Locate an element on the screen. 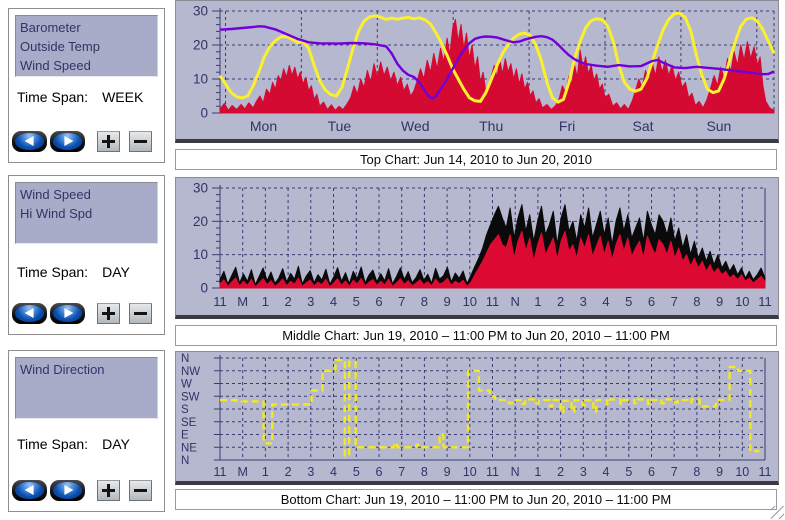 The width and height of the screenshot is (785, 520). svg-text: Sat is located at coordinates (642, 126).